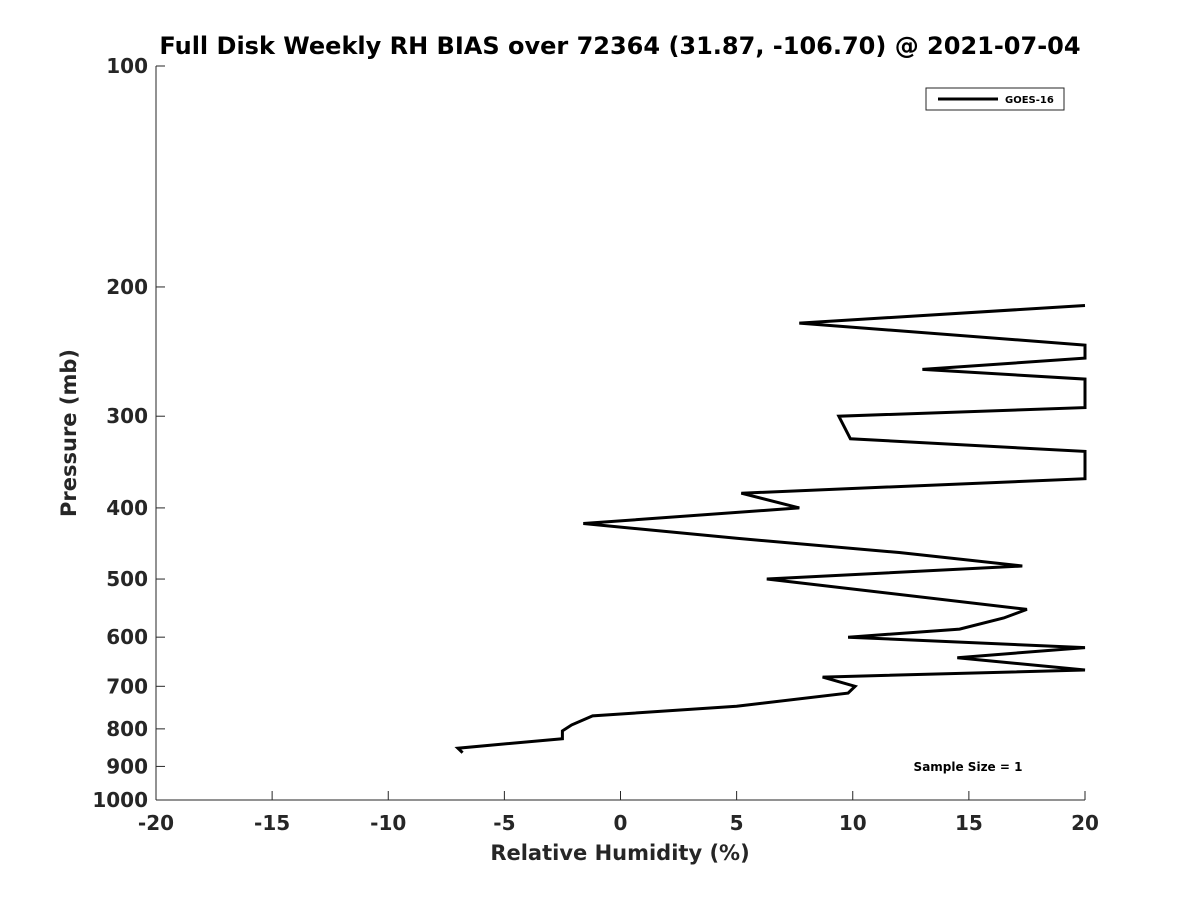 The height and width of the screenshot is (900, 1200). Describe the element at coordinates (853, 823) in the screenshot. I see `x-tick-label: 10` at that location.